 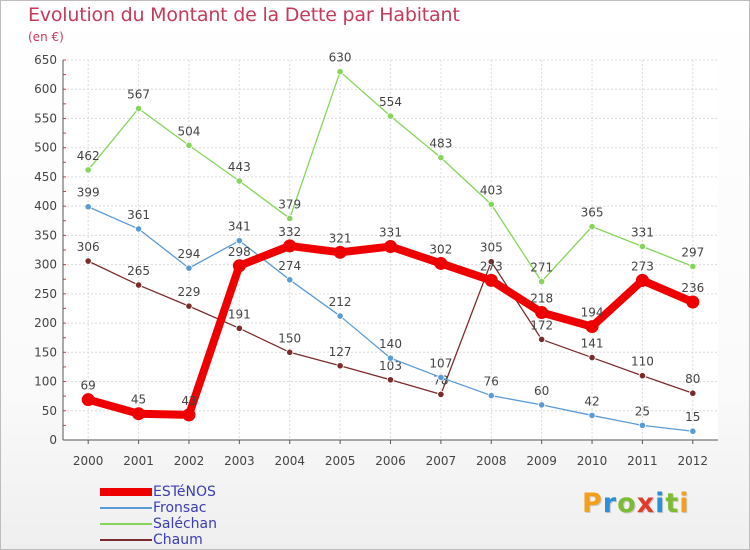 What do you see at coordinates (340, 238) in the screenshot?
I see `data-label: 321` at bounding box center [340, 238].